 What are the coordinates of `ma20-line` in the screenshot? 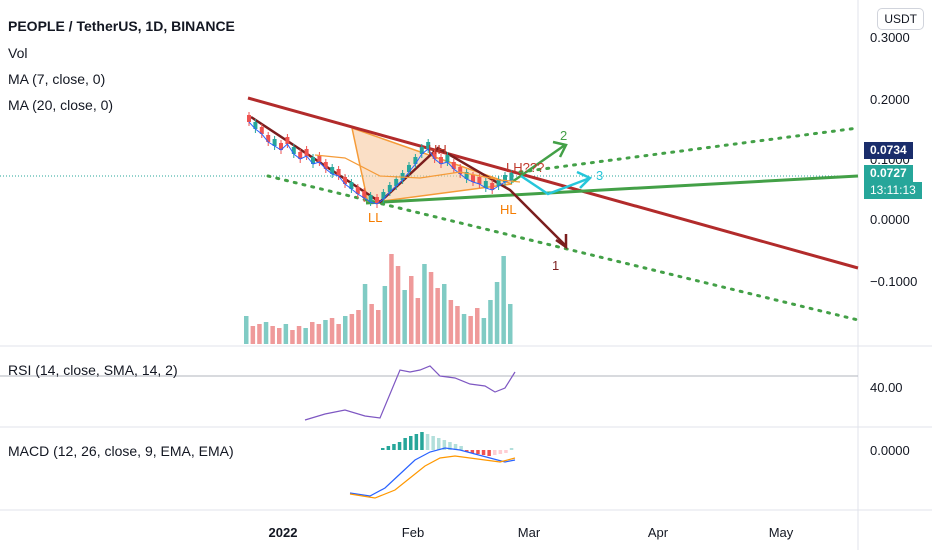 It's located at (417, 168).